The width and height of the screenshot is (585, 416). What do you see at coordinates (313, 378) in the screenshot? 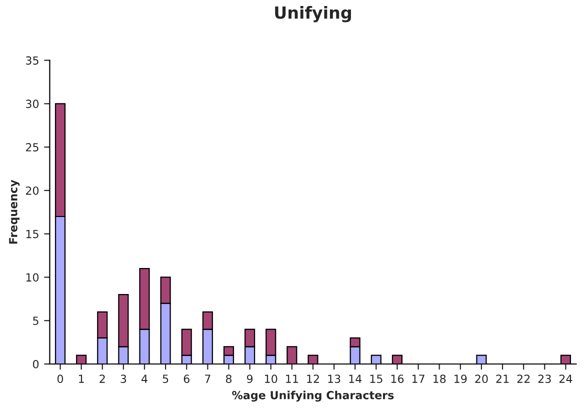
I see `x-tick-label: 12` at bounding box center [313, 378].